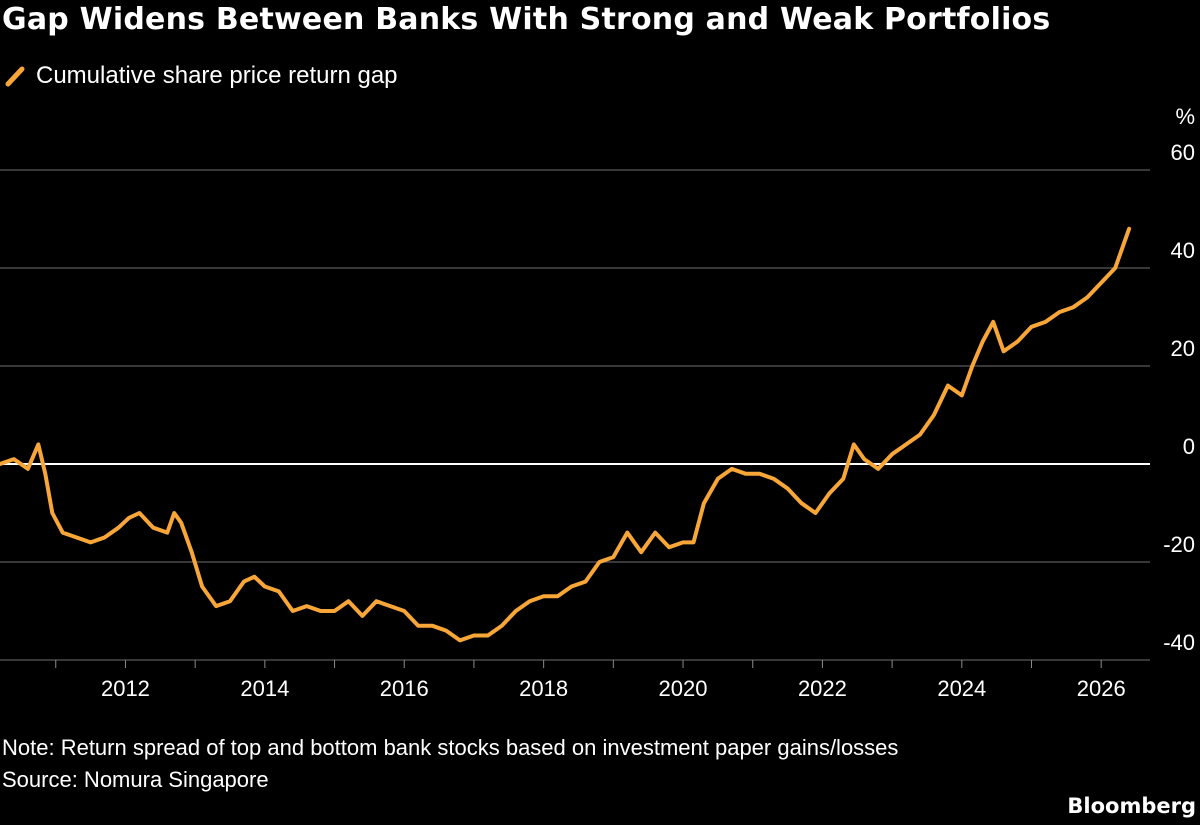 This screenshot has width=1200, height=825. What do you see at coordinates (1179, 642) in the screenshot?
I see `y-tick-label: -40` at bounding box center [1179, 642].